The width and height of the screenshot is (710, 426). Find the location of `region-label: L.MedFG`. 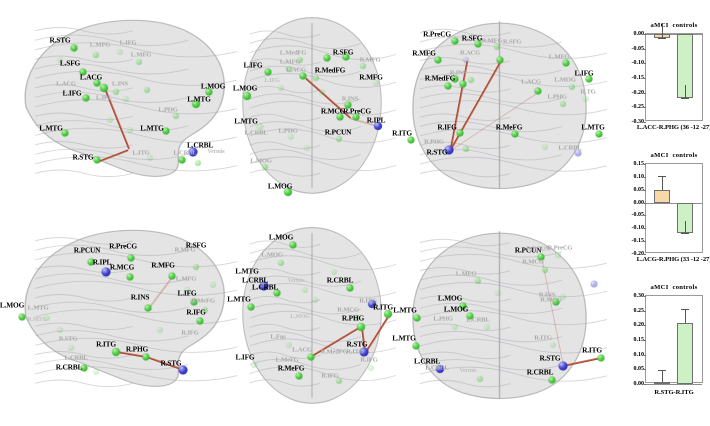

region-label: L.MedFG is located at coordinates (293, 53).